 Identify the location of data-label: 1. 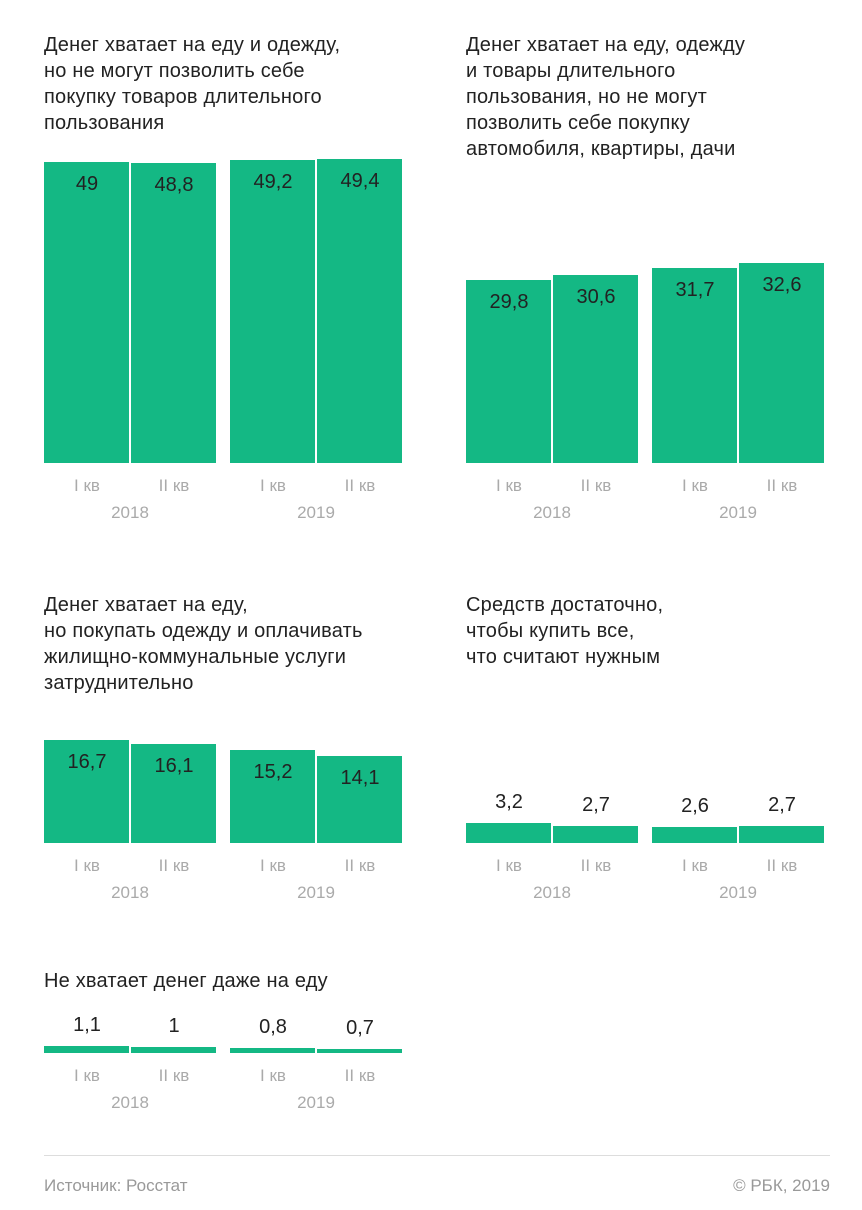
(174, 1025).